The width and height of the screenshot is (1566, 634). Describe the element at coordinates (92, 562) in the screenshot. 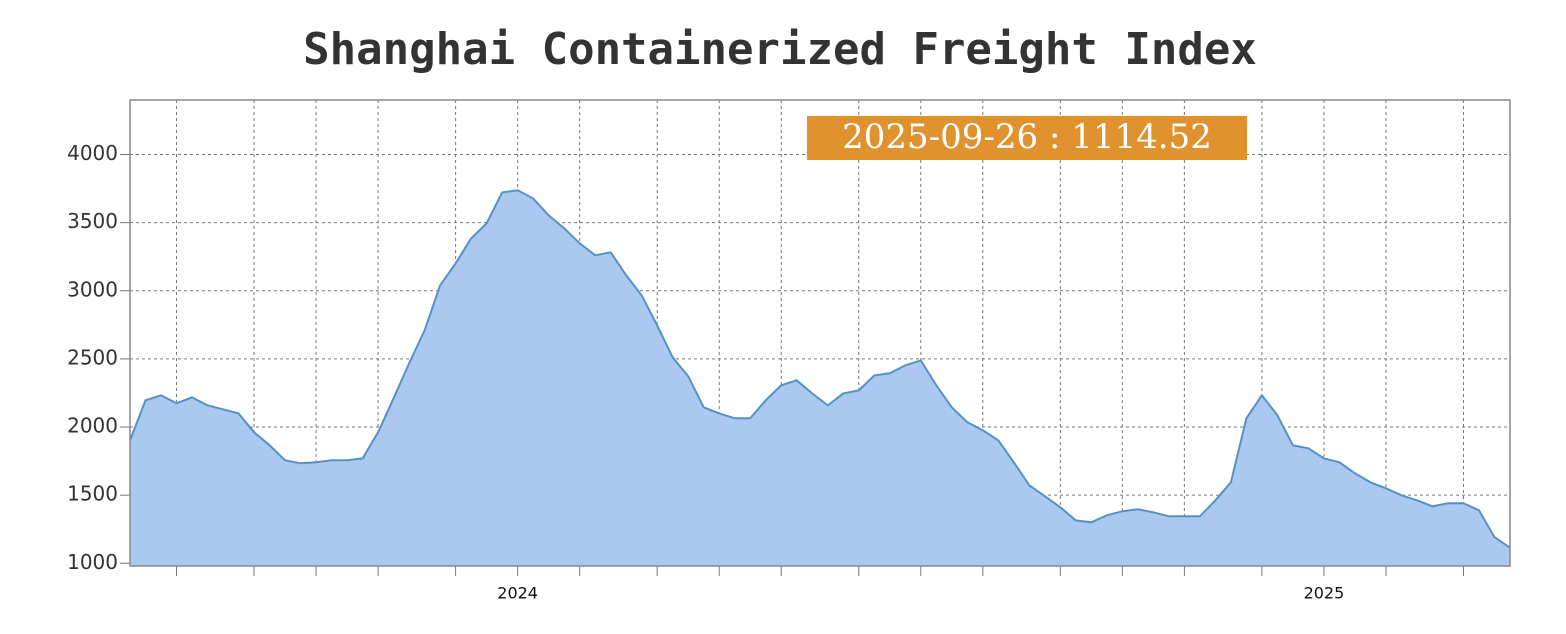

I see `y-tick-label: 1000` at that location.